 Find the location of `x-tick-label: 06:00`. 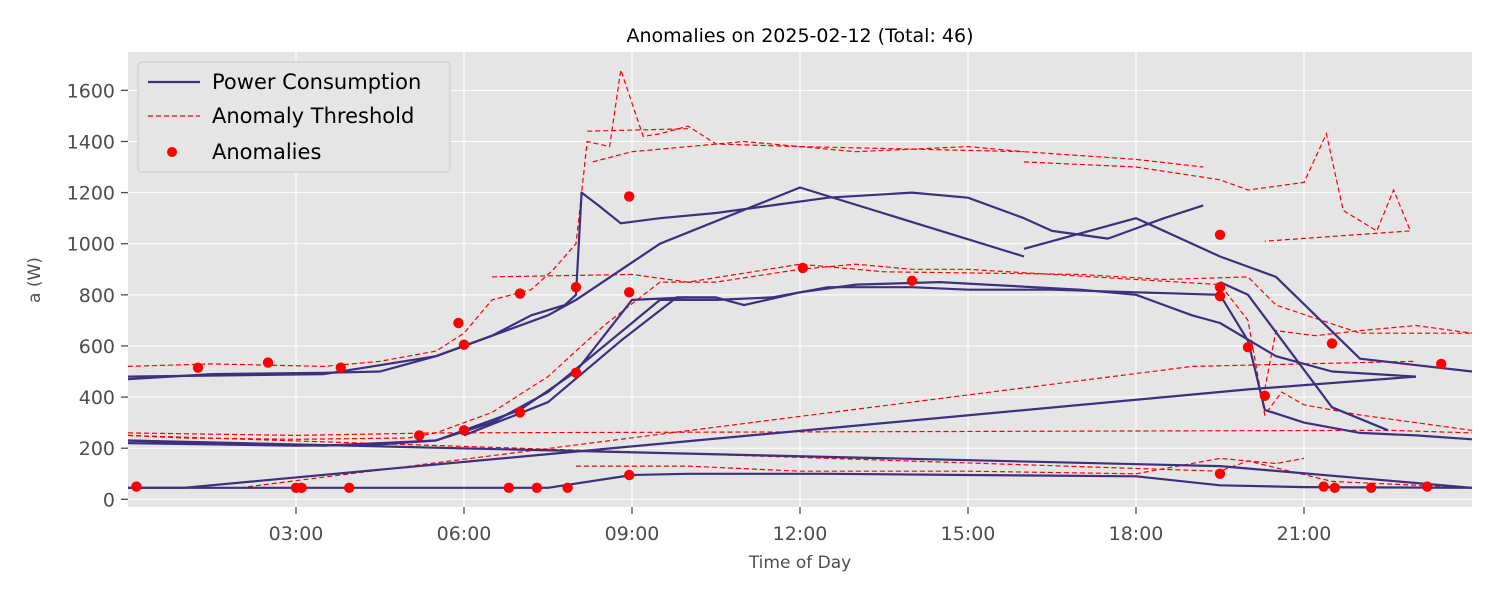

x-tick-label: 06:00 is located at coordinates (464, 534).